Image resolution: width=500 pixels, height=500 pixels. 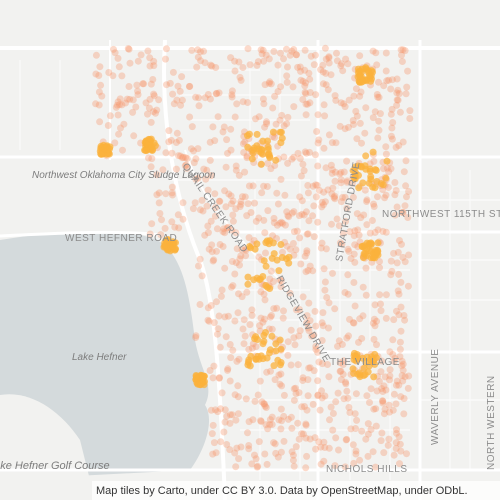 What do you see at coordinates (365, 362) in the screenshot?
I see `label-village: THE VILLAGE` at bounding box center [365, 362].